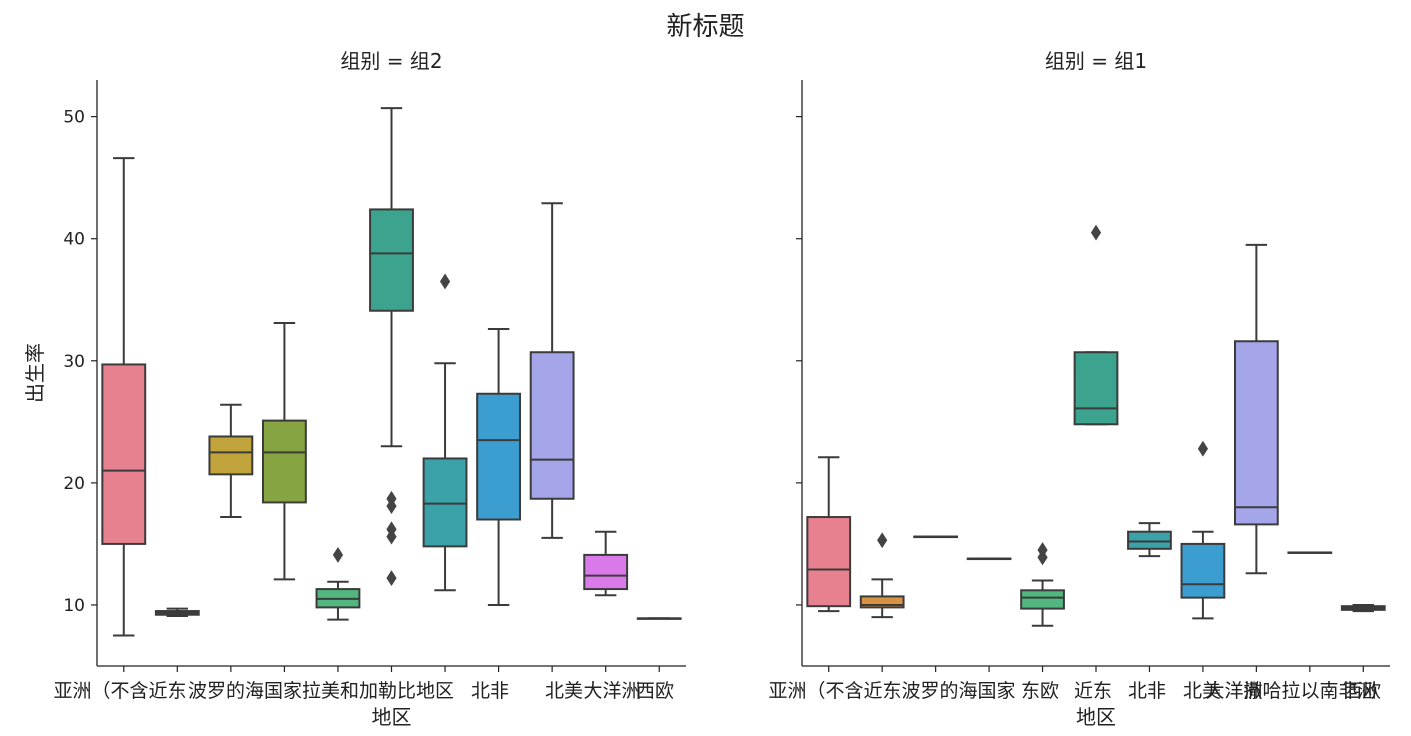 The height and width of the screenshot is (736, 1411). What do you see at coordinates (378, 691) in the screenshot?
I see `x-tick-label: 拉美和加勒比地区` at bounding box center [378, 691].